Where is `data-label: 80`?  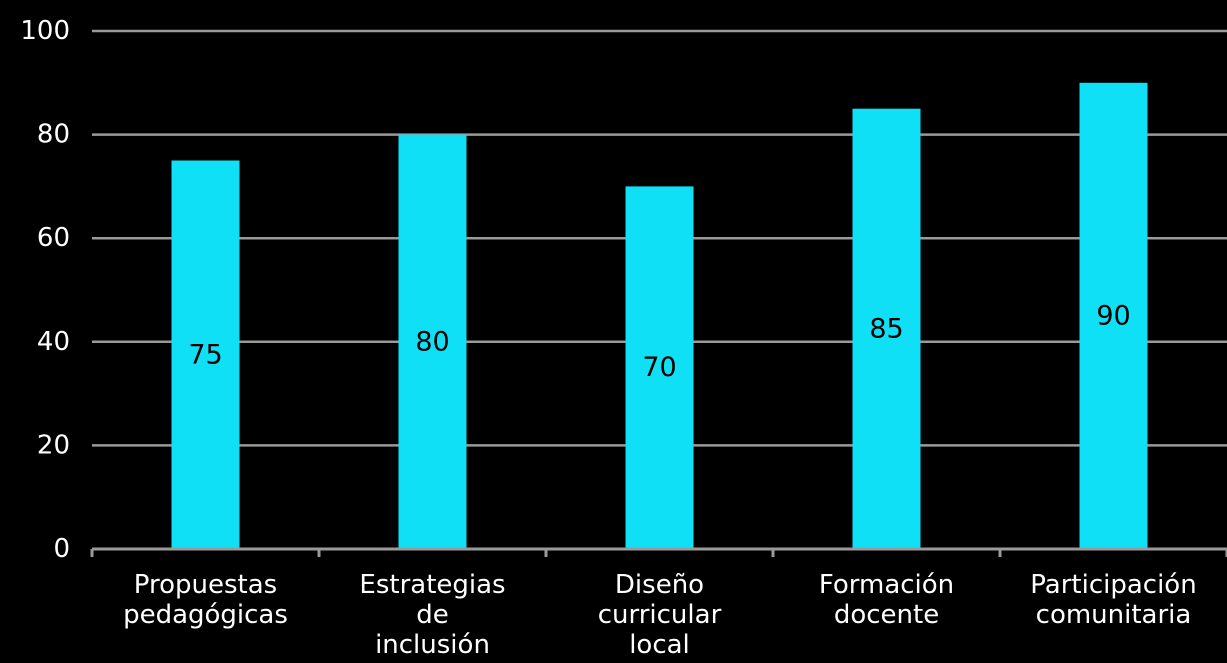 data-label: 80 is located at coordinates (432, 341).